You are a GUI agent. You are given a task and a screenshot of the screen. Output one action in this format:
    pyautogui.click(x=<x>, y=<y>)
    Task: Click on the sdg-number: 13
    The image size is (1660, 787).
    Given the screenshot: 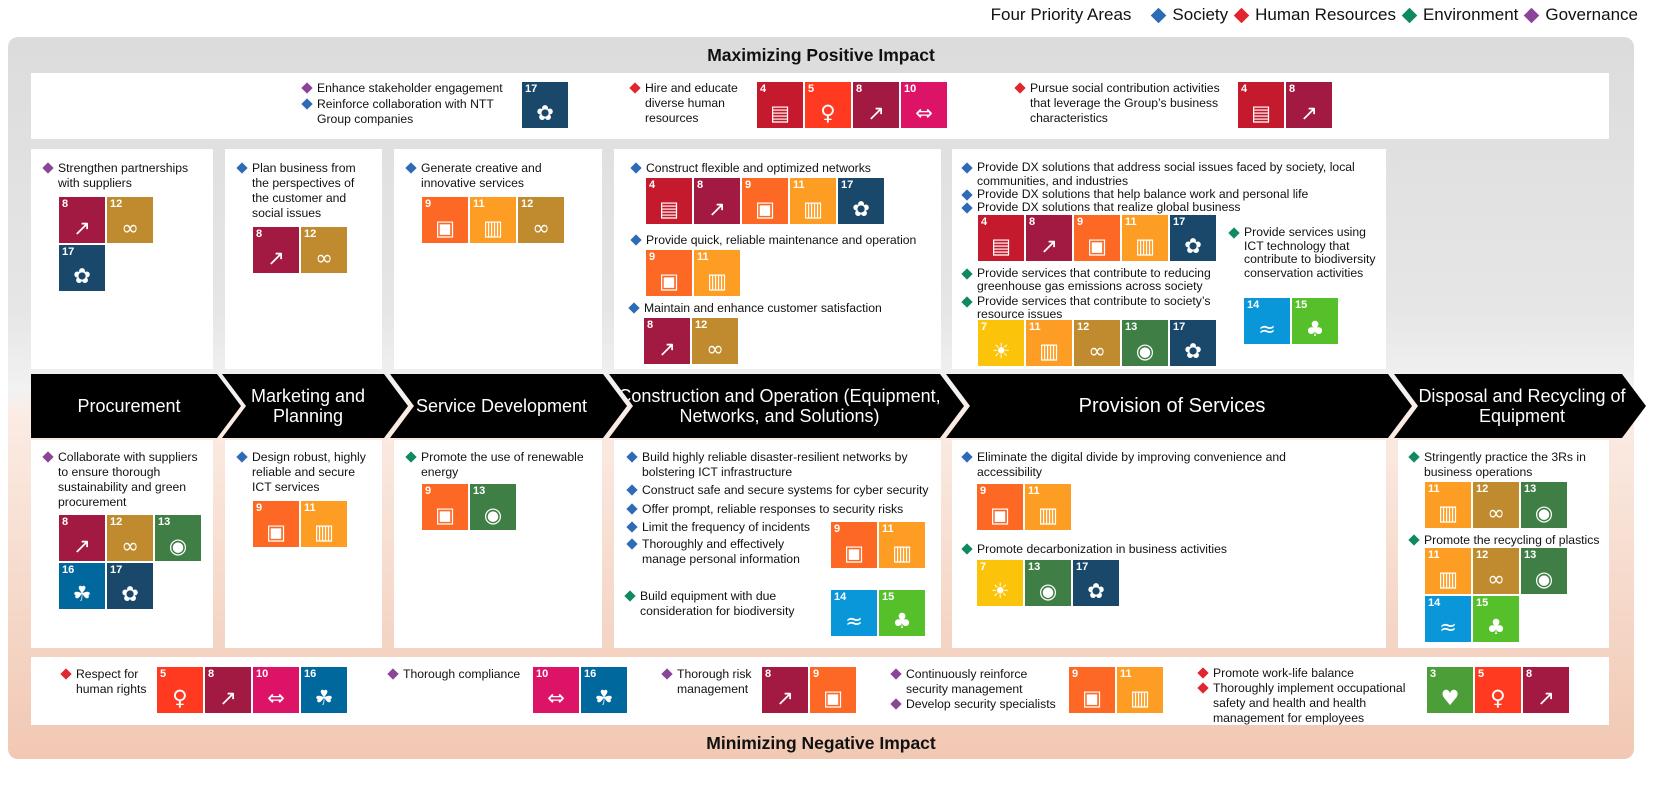 What is the action you would take?
    pyautogui.click(x=479, y=491)
    